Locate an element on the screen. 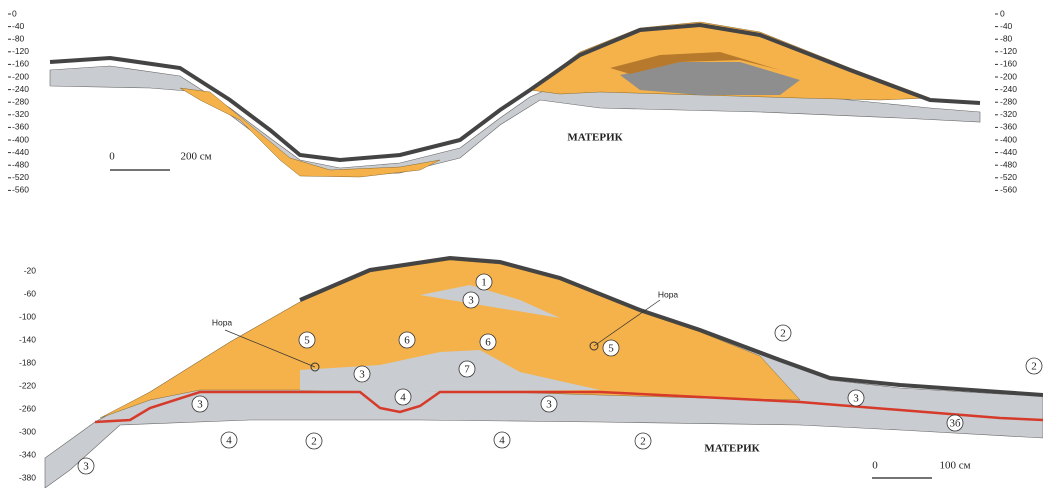 The image size is (1043, 488). section-label: МАТЕРИК is located at coordinates (594, 138).